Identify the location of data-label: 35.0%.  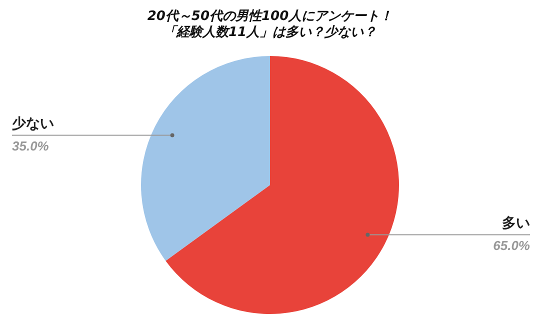
(31, 146).